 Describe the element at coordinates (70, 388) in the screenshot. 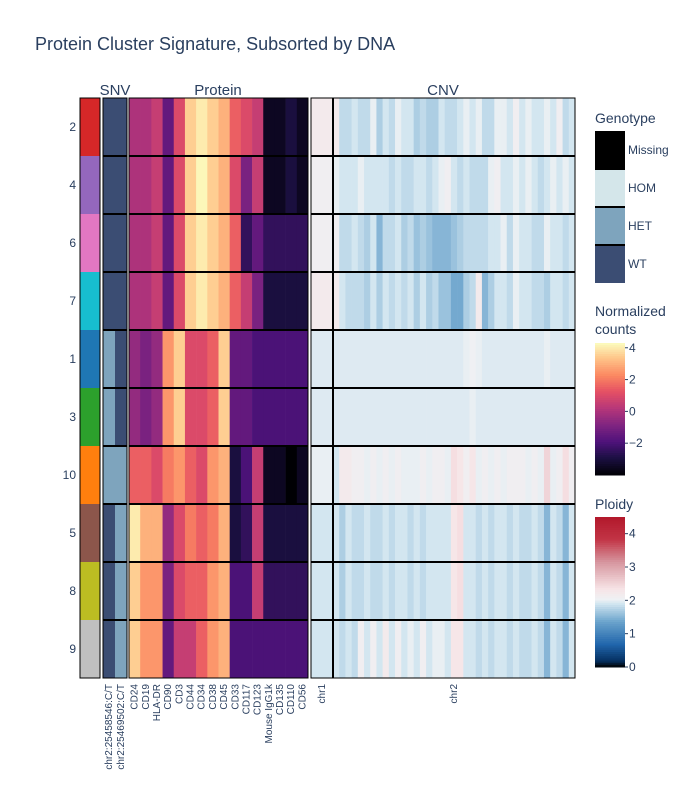

I see `y-tick-labels: 2 4 6 7 1 3 10 5 8 9` at that location.